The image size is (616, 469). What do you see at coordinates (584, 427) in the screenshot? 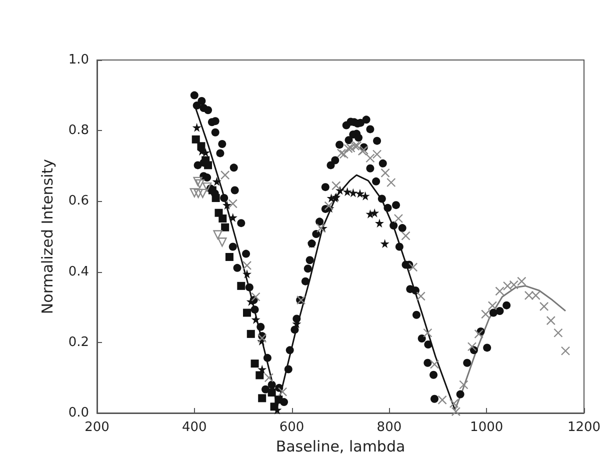
I see `x-tick-label: 1200` at bounding box center [584, 427].